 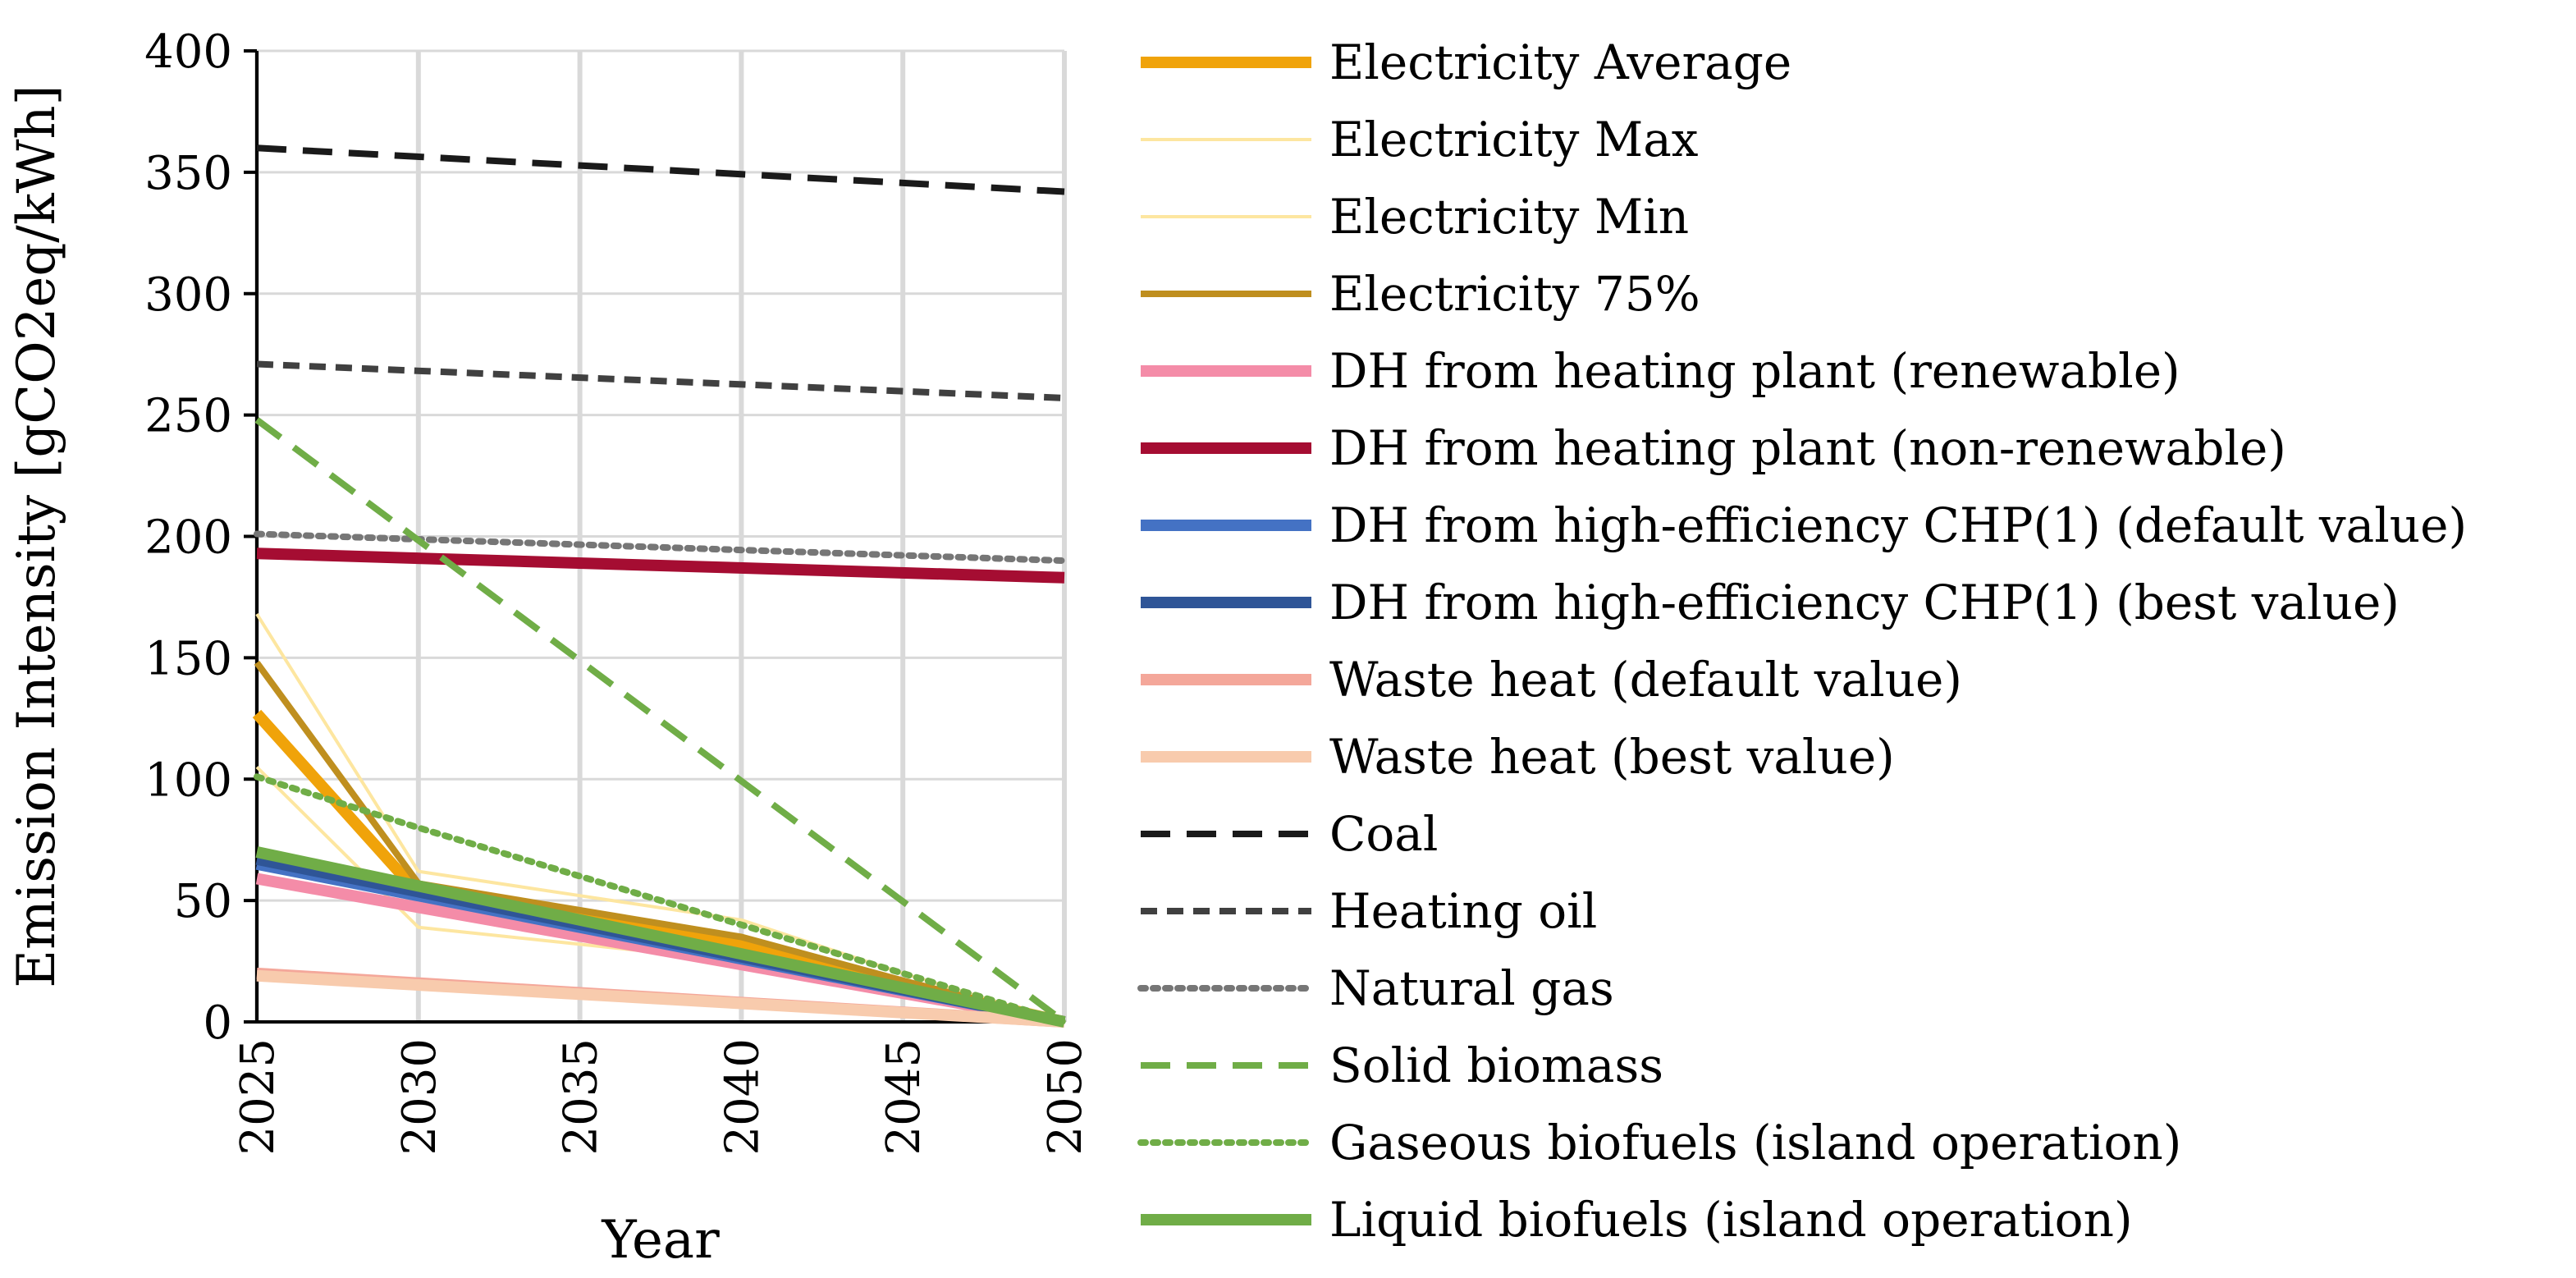 What do you see at coordinates (1754, 371) in the screenshot?
I see `legend-label-4: DH from heating plant (renewable)` at bounding box center [1754, 371].